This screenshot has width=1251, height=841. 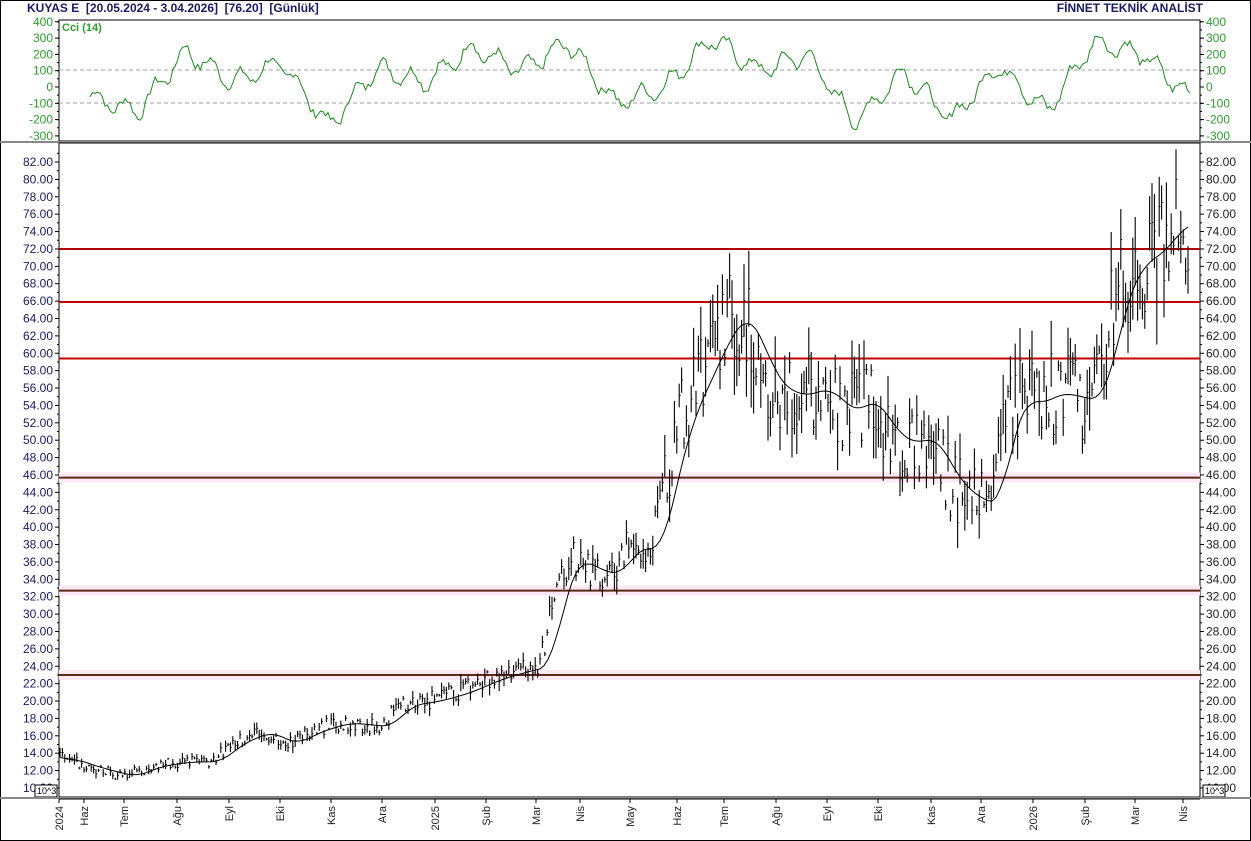 What do you see at coordinates (38, 631) in the screenshot?
I see `svg-text: 28.00` at bounding box center [38, 631].